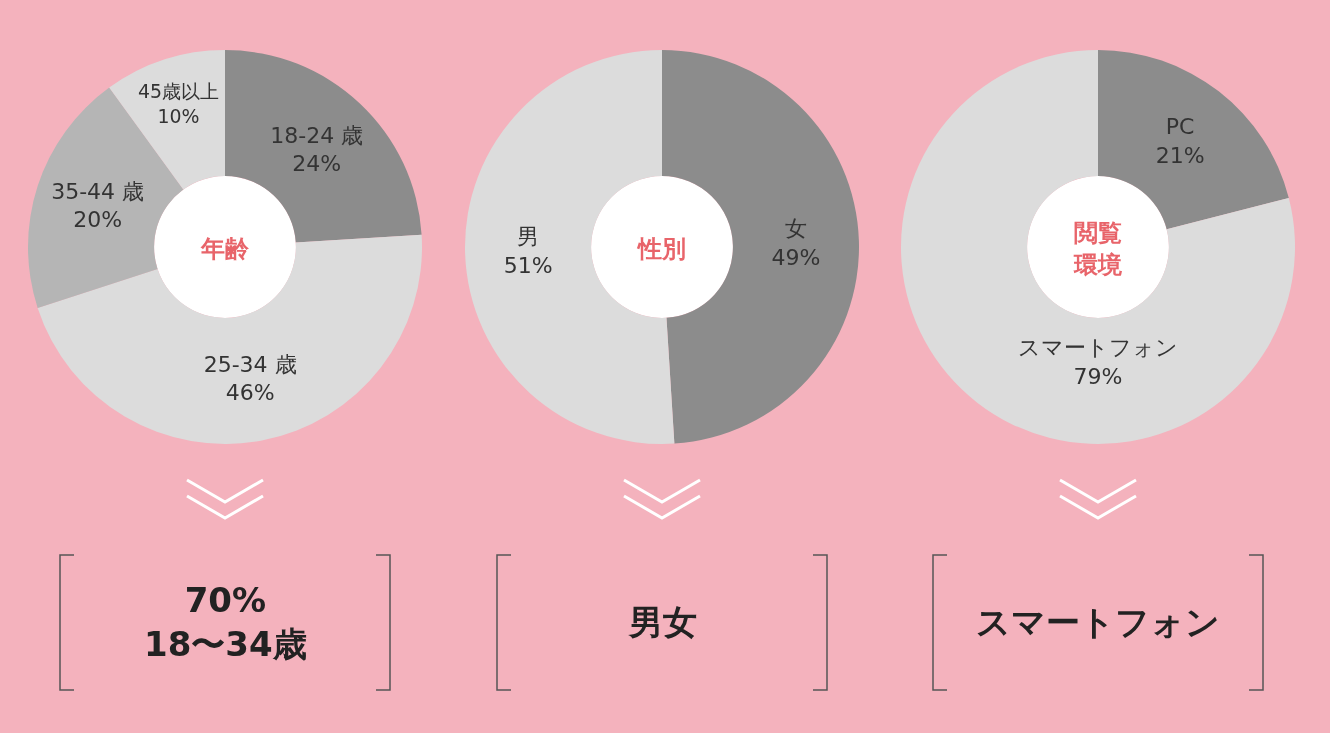 This screenshot has width=1330, height=733. What do you see at coordinates (796, 257) in the screenshot?
I see `data-label: 49%` at bounding box center [796, 257].